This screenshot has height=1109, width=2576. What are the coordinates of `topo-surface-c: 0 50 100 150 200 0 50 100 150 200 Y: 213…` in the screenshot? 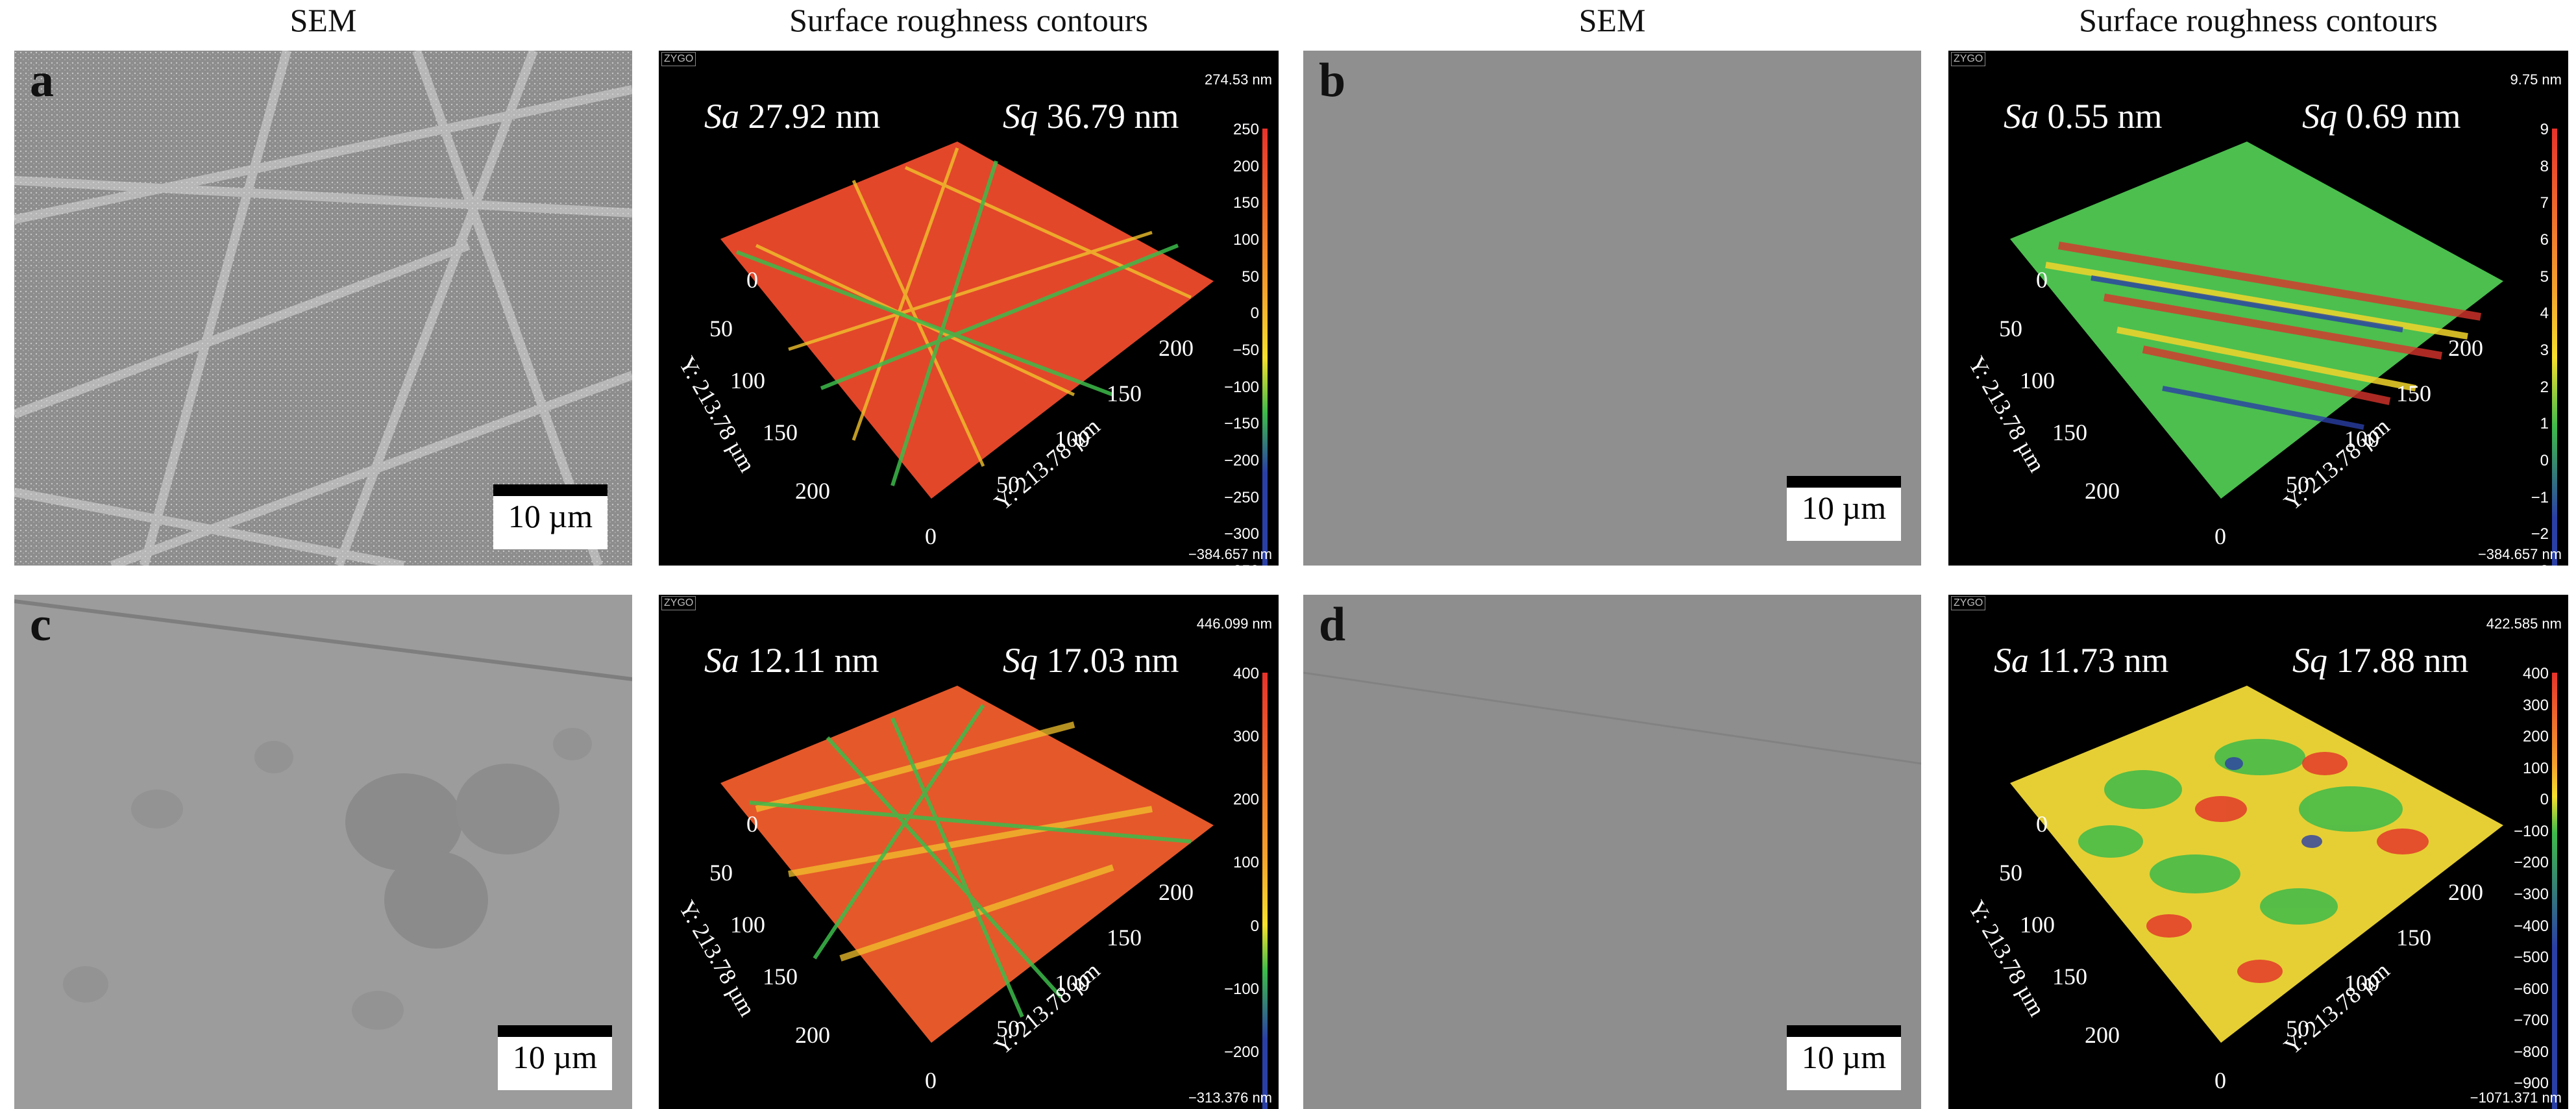 It's located at (971, 891).